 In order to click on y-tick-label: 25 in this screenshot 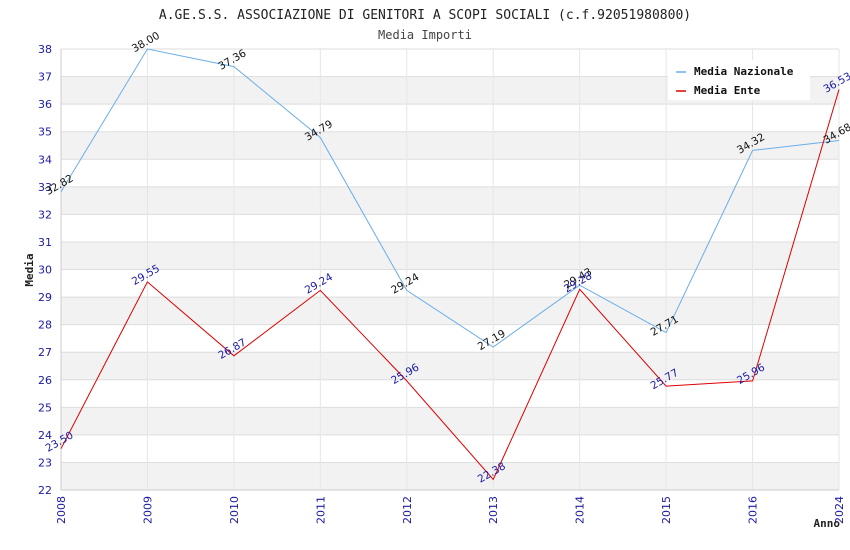, I will do `click(45, 407)`.